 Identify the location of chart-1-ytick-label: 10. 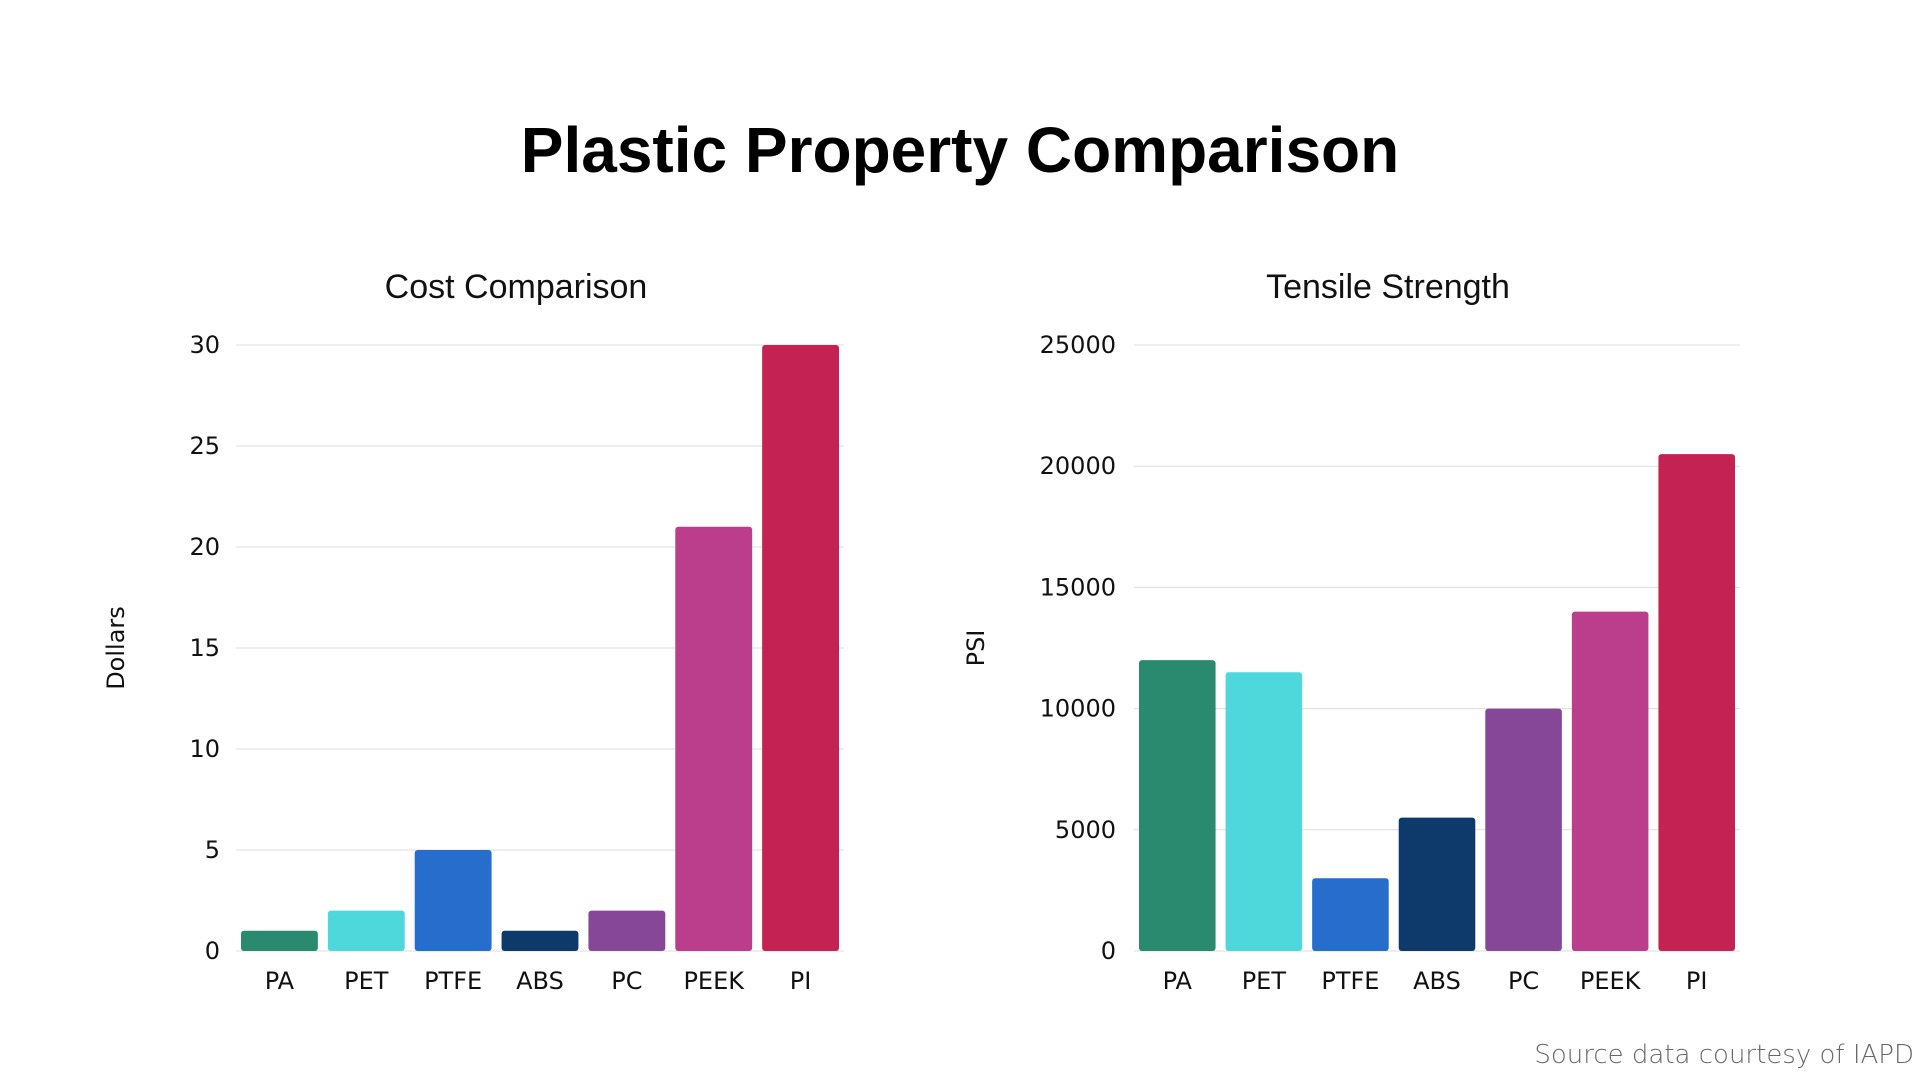
(204, 749).